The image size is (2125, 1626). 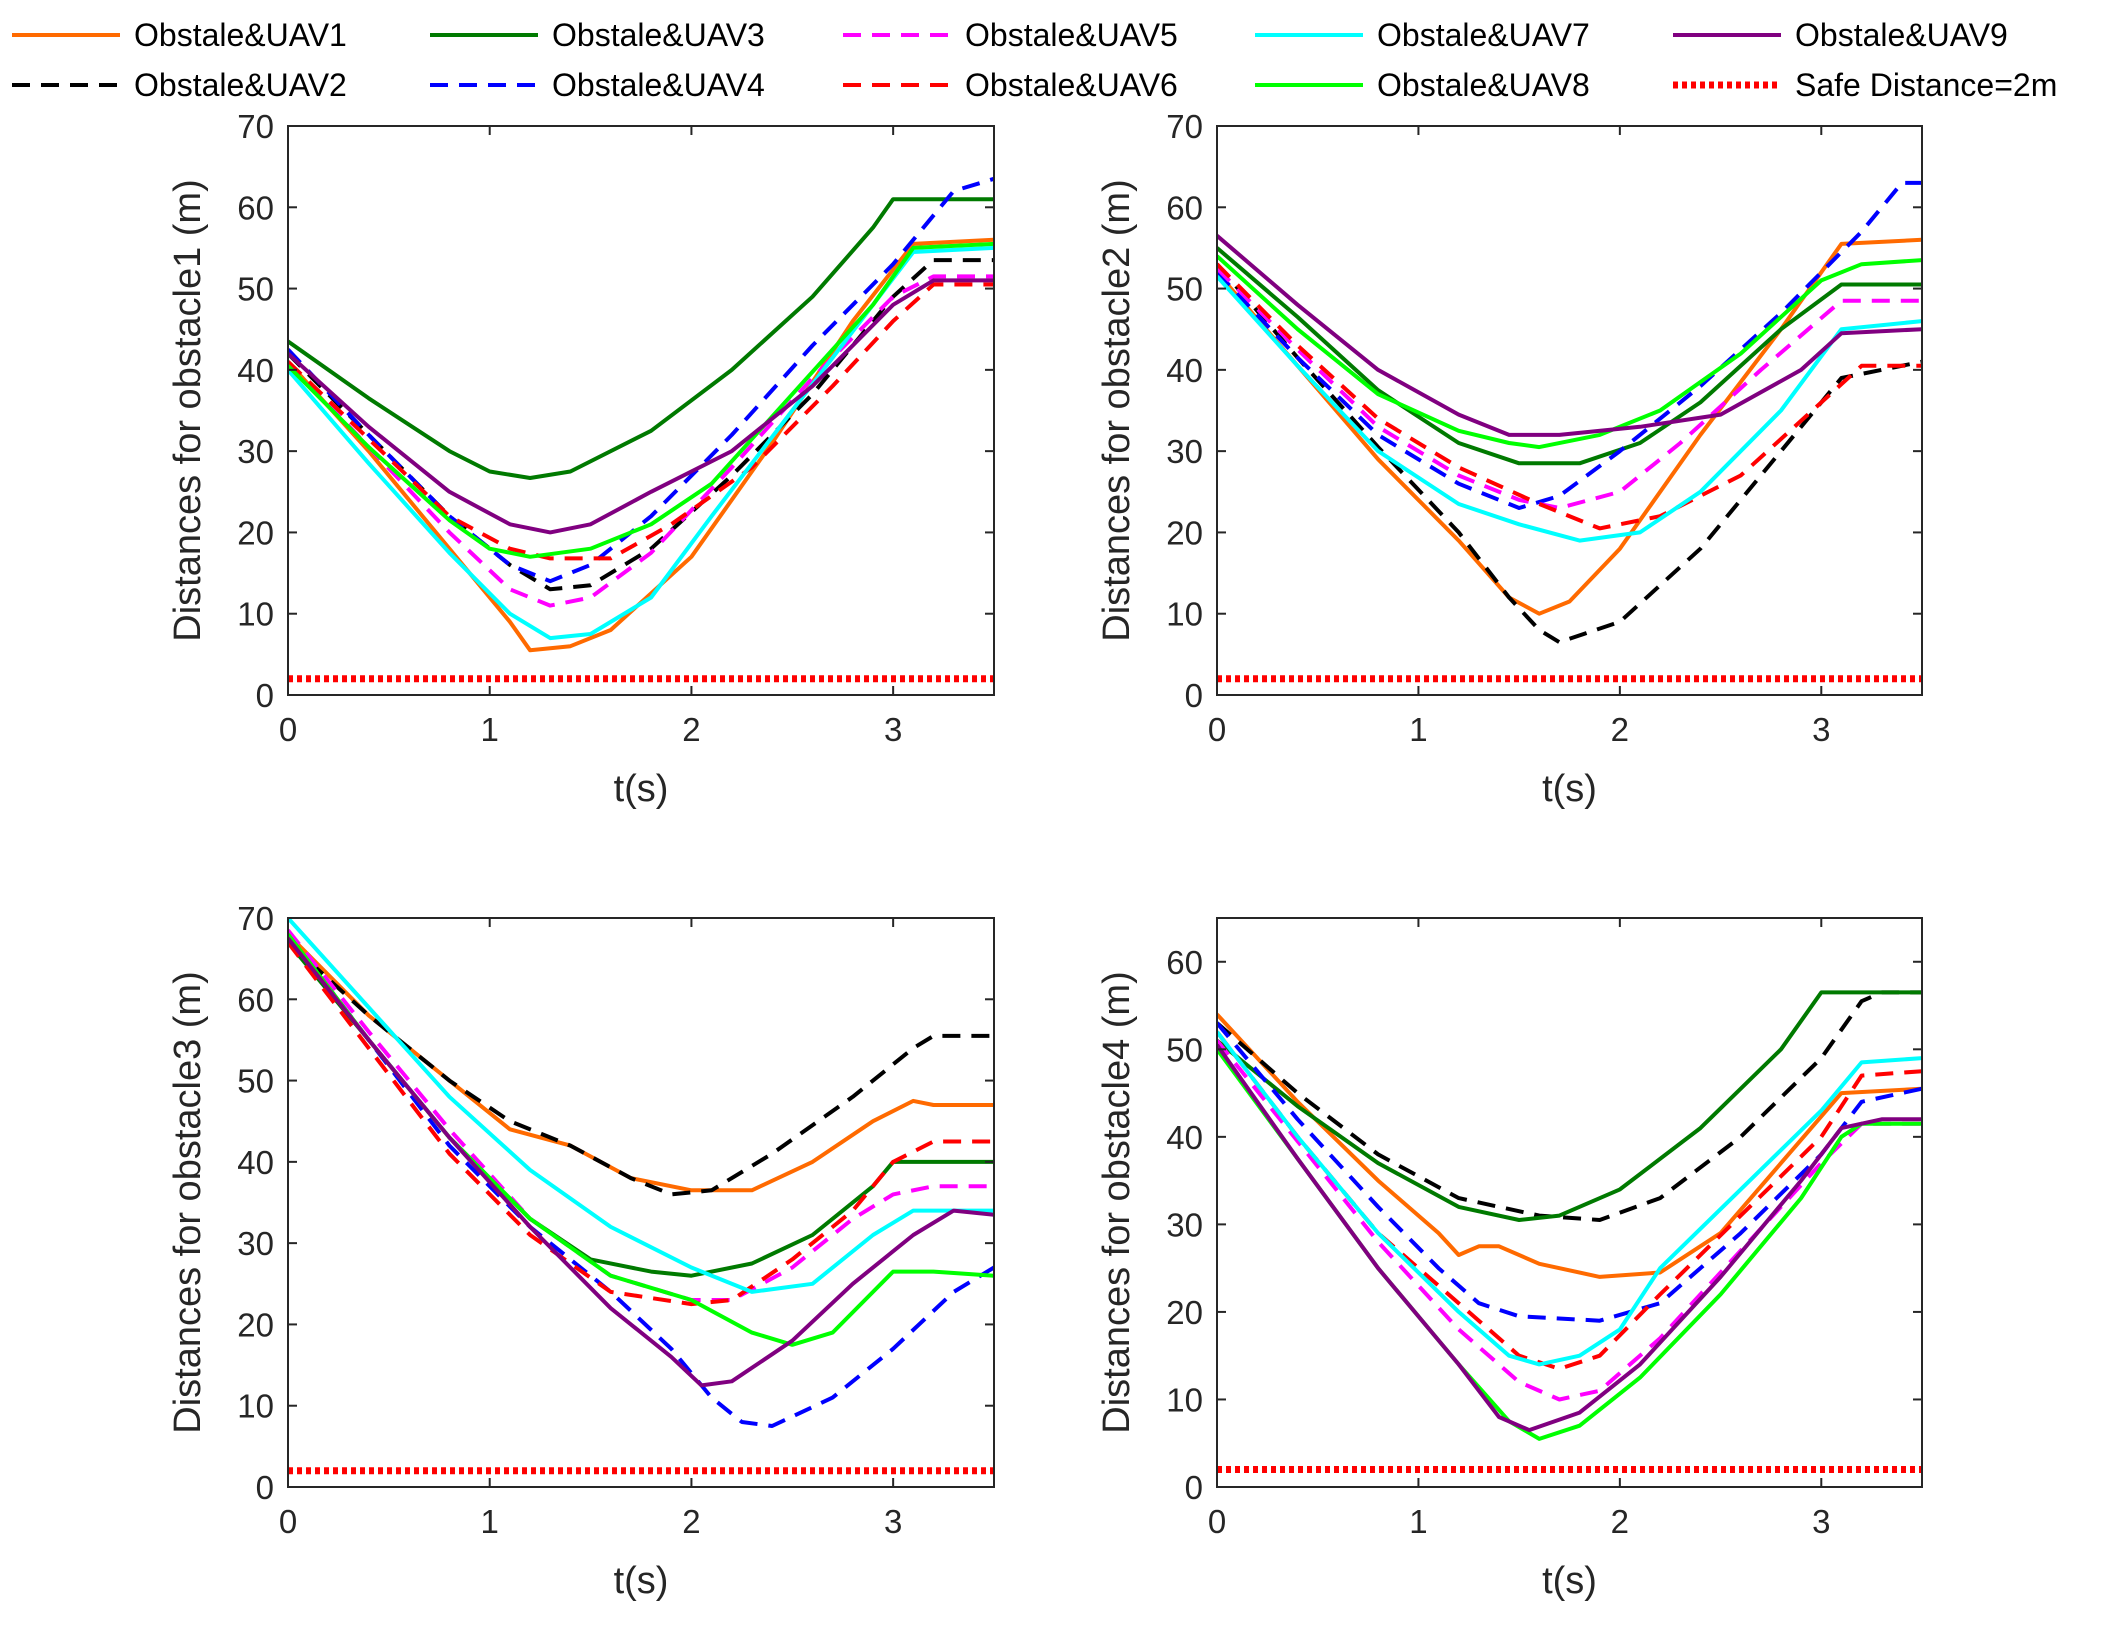 What do you see at coordinates (1071, 35) in the screenshot?
I see `legend-label: Obstale&UAV5` at bounding box center [1071, 35].